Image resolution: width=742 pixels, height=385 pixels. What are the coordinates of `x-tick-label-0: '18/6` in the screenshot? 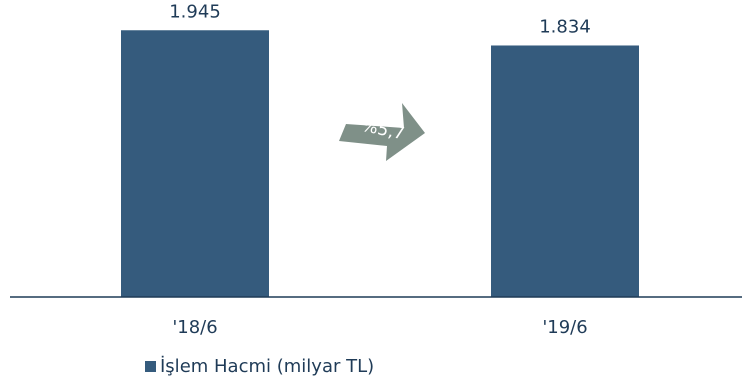 It's located at (194, 327).